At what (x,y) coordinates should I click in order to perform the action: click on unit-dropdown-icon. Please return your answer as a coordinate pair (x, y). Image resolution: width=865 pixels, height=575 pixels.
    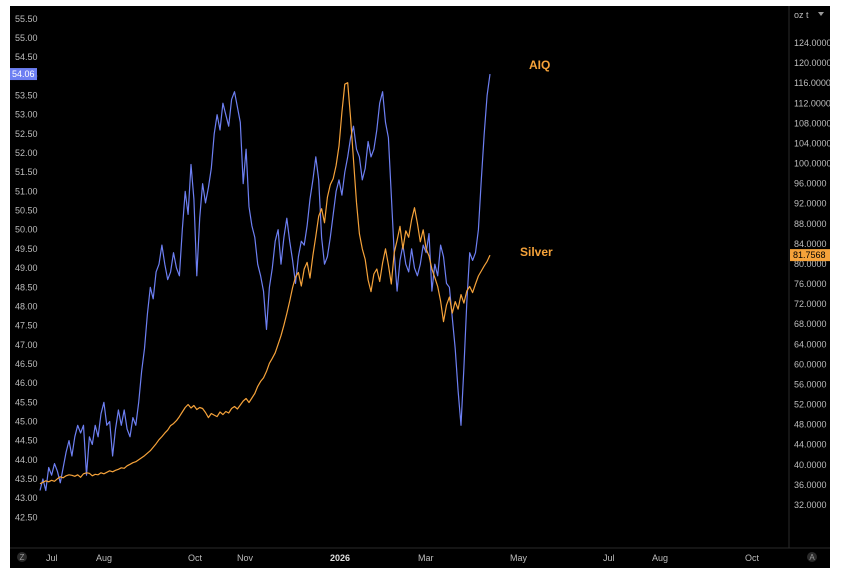
    Looking at the image, I should click on (821, 14).